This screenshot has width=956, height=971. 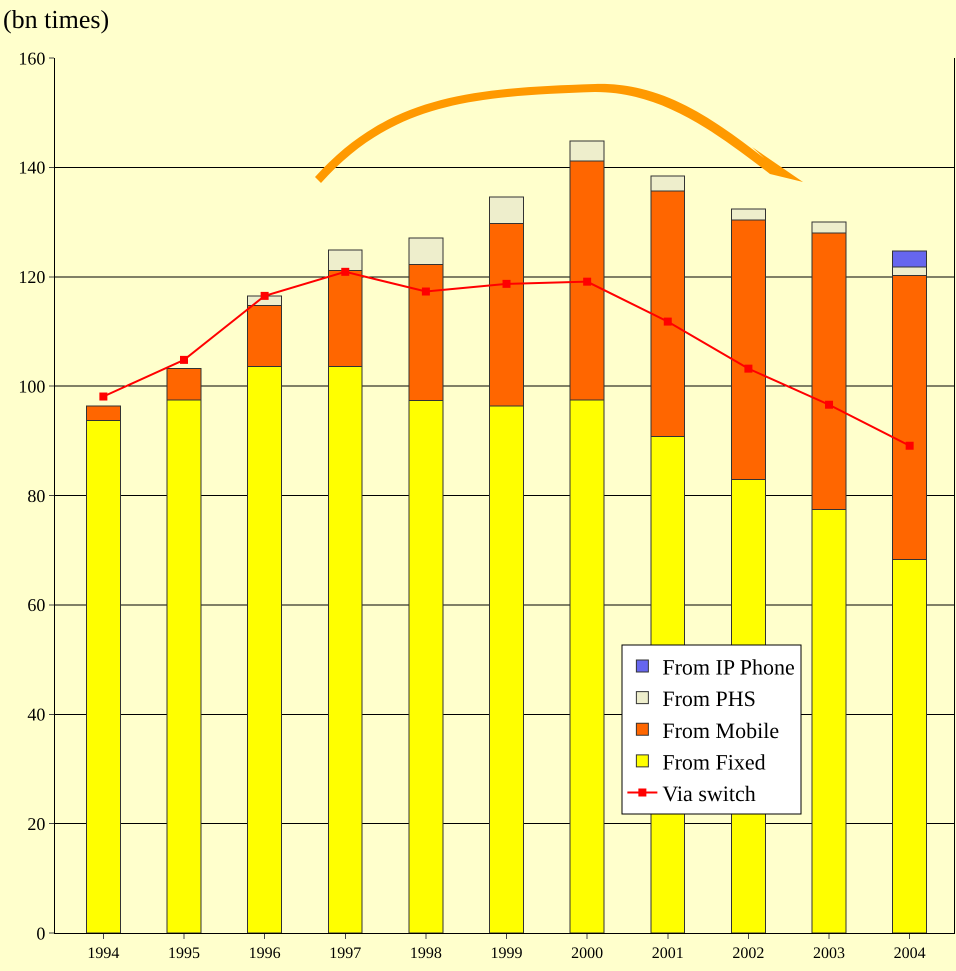 I want to click on y-tick-label: 100, so click(x=32, y=386).